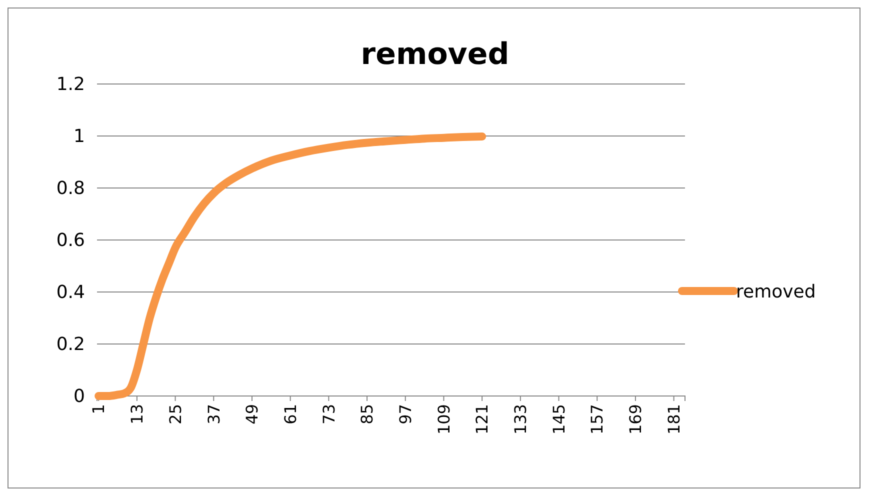 This screenshot has height=496, width=869. What do you see at coordinates (98, 409) in the screenshot?
I see `x-tick-label: 1` at bounding box center [98, 409].